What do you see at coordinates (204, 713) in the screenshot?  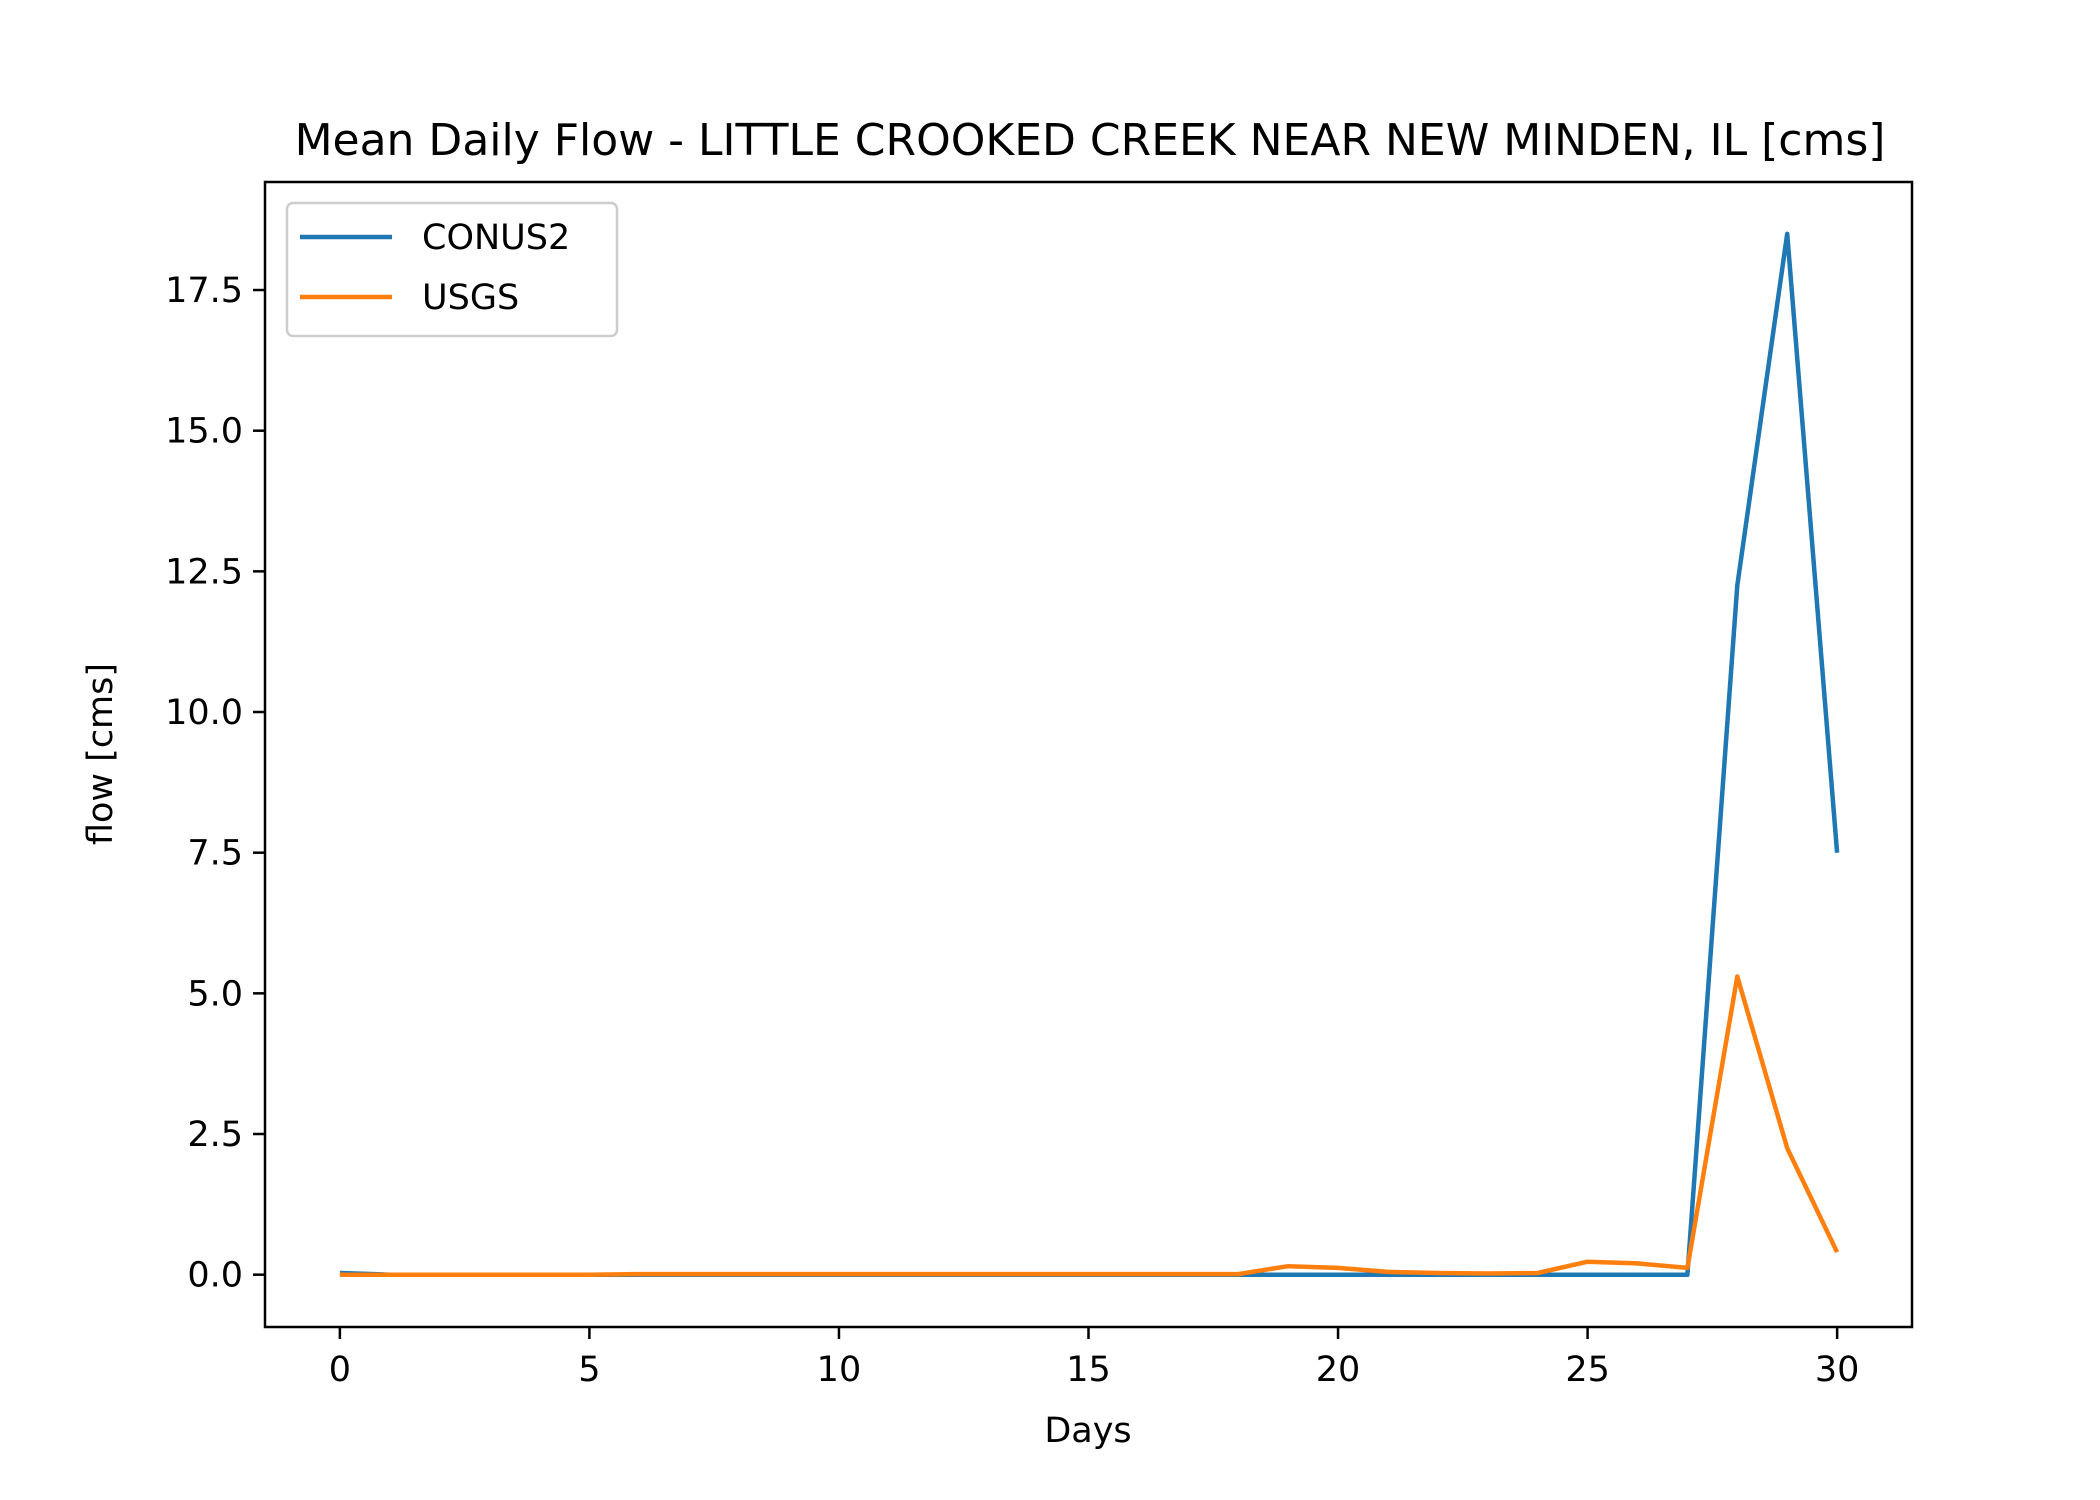 I see `y-tick-label: 10.0` at bounding box center [204, 713].